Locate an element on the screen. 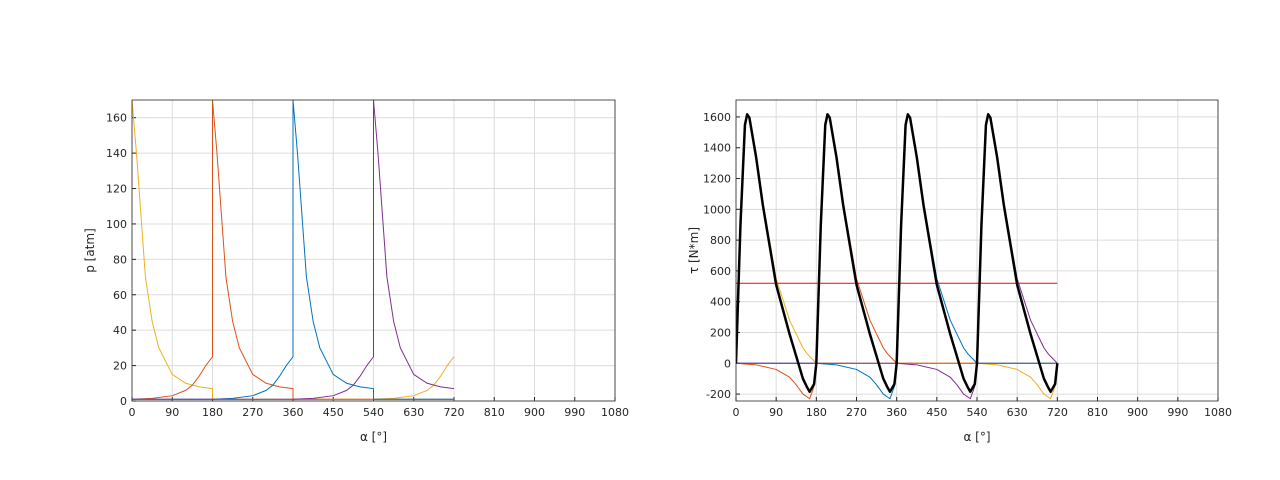 The width and height of the screenshot is (1280, 480). y-tick-label: 60 is located at coordinates (120, 295).